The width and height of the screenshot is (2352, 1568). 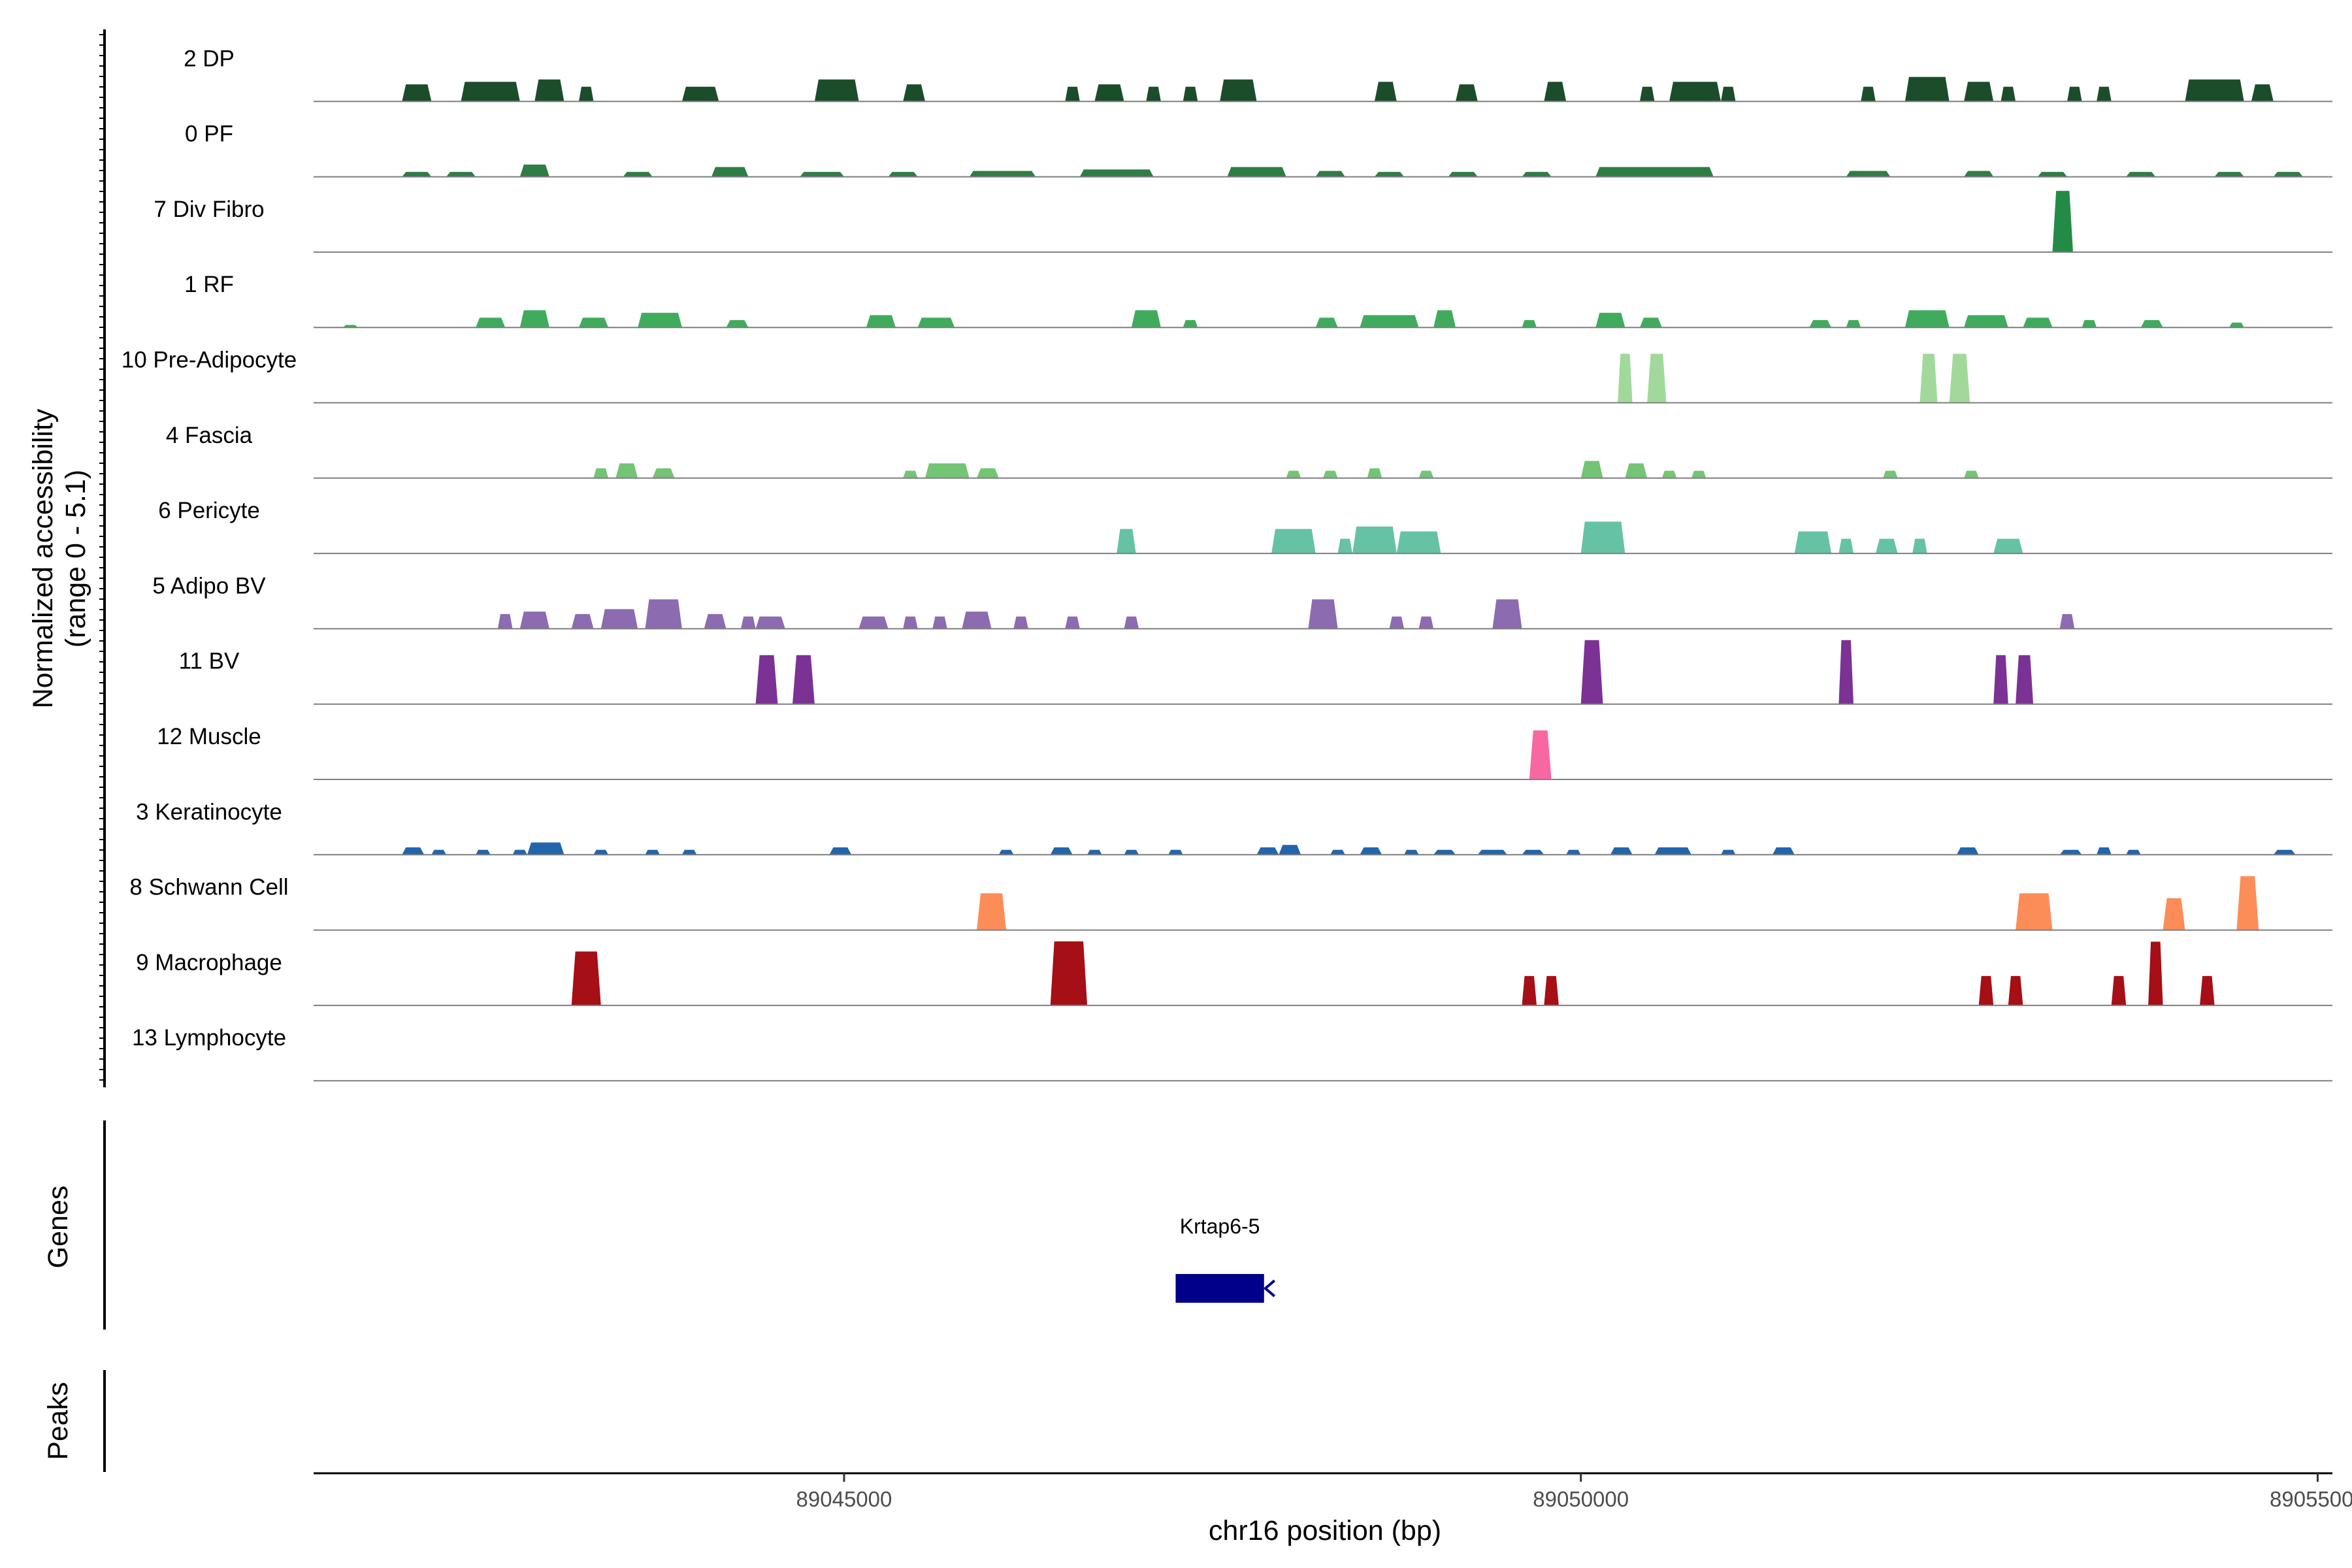 What do you see at coordinates (1242, 601) in the screenshot?
I see `track-8: 5 Adipo BV` at bounding box center [1242, 601].